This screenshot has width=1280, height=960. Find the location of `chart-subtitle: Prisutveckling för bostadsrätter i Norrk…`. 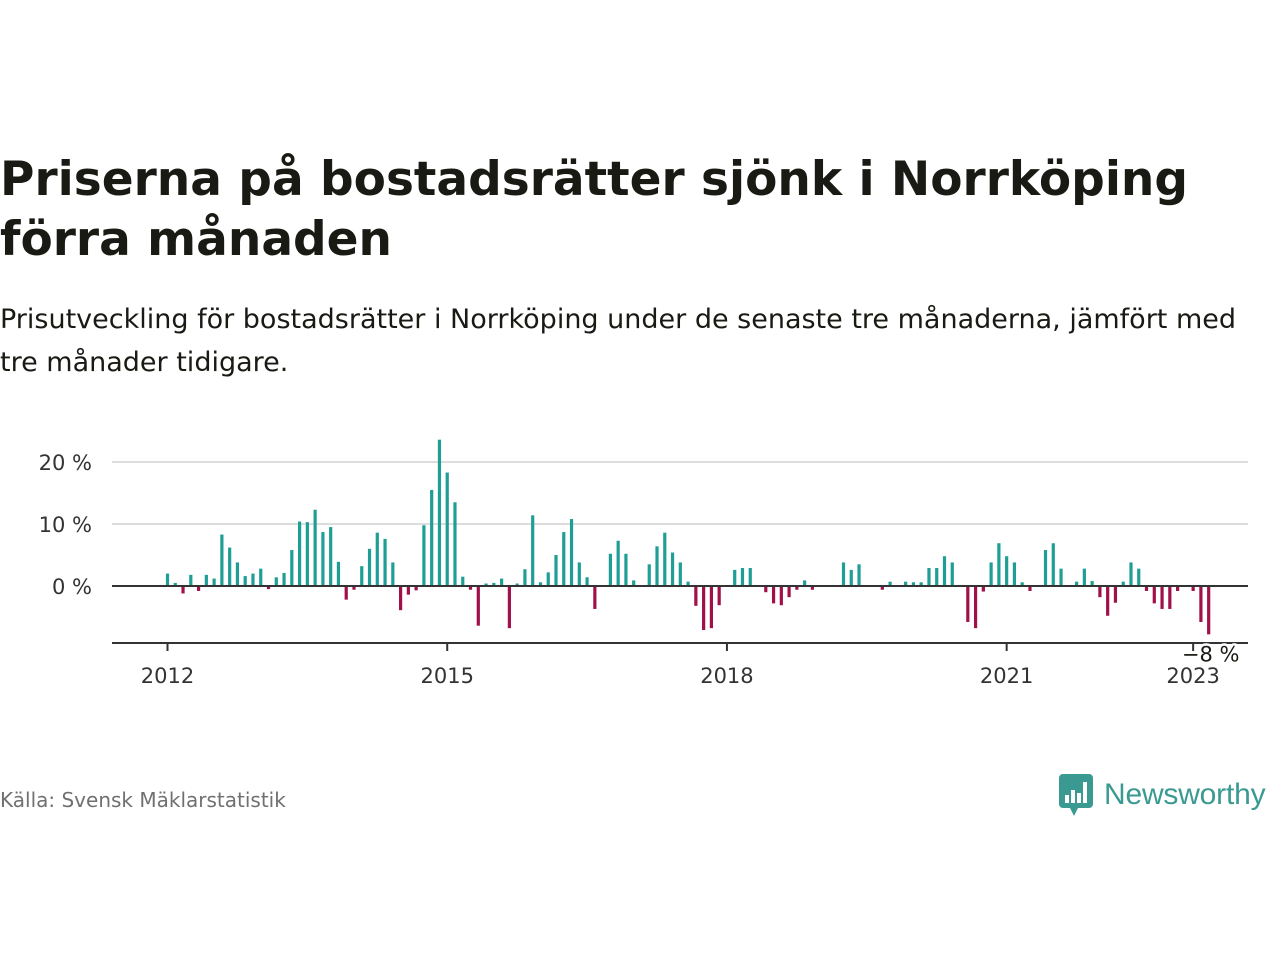

chart-subtitle: Prisutveckling för bostadsrätter i Norrk… is located at coordinates (618, 341).